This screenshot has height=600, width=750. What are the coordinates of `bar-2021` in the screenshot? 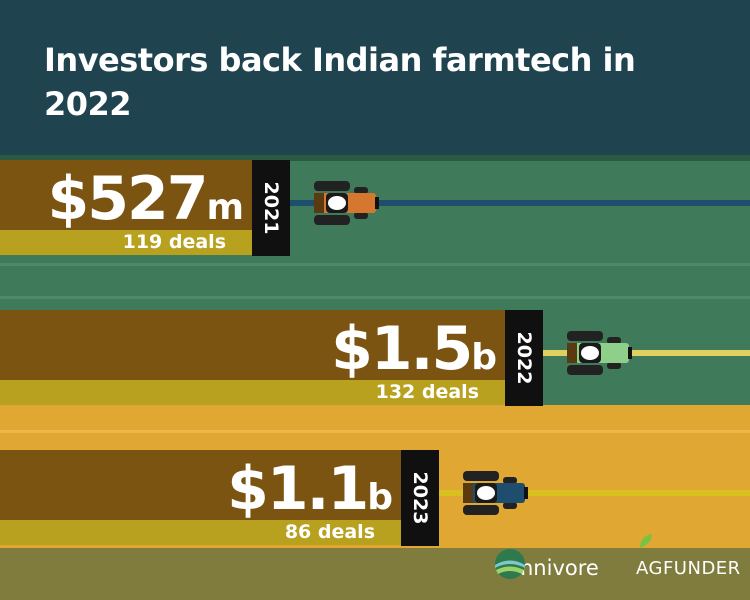 It's located at (126, 195).